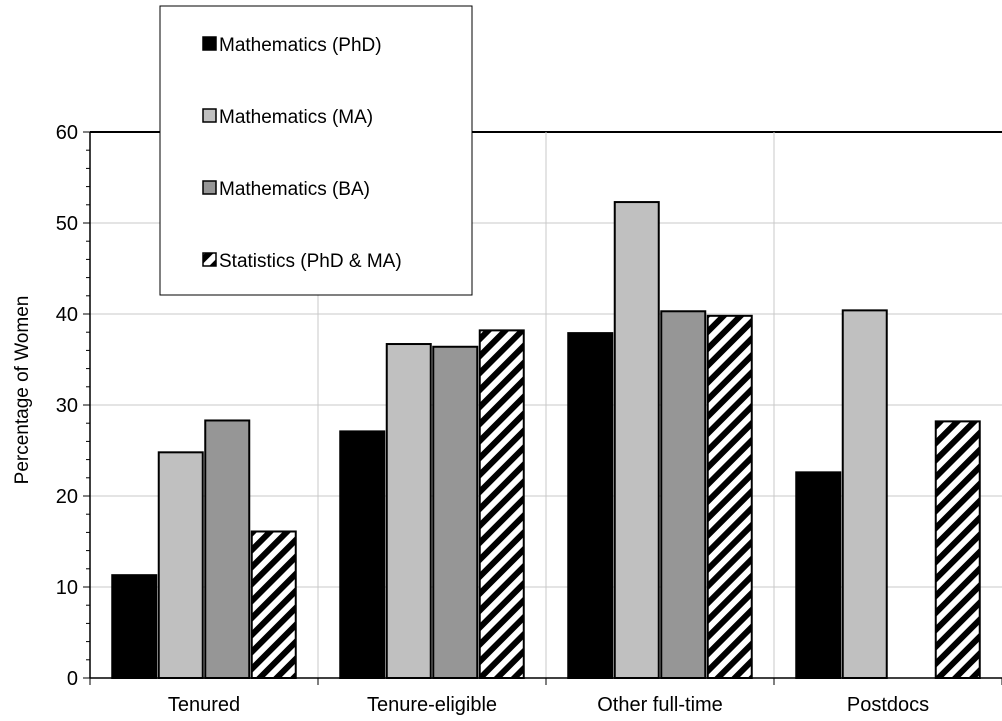 The height and width of the screenshot is (721, 1002). I want to click on y-tick-label: 10, so click(67, 588).